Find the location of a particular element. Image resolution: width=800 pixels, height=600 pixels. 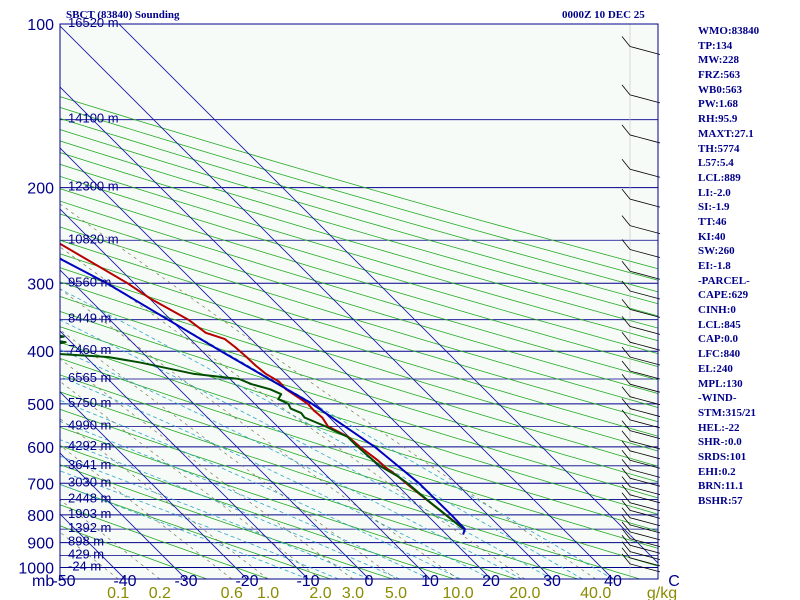

stat-line: LFC:840 is located at coordinates (719, 354).